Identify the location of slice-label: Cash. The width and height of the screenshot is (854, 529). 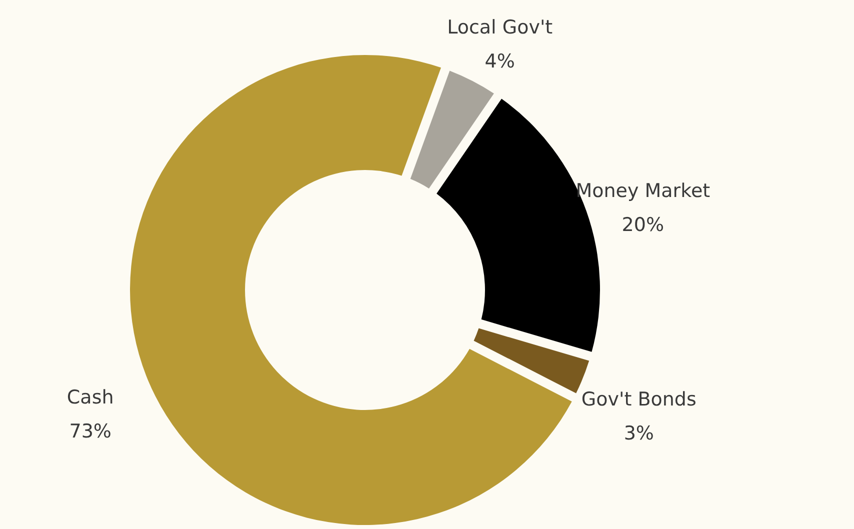
(90, 397).